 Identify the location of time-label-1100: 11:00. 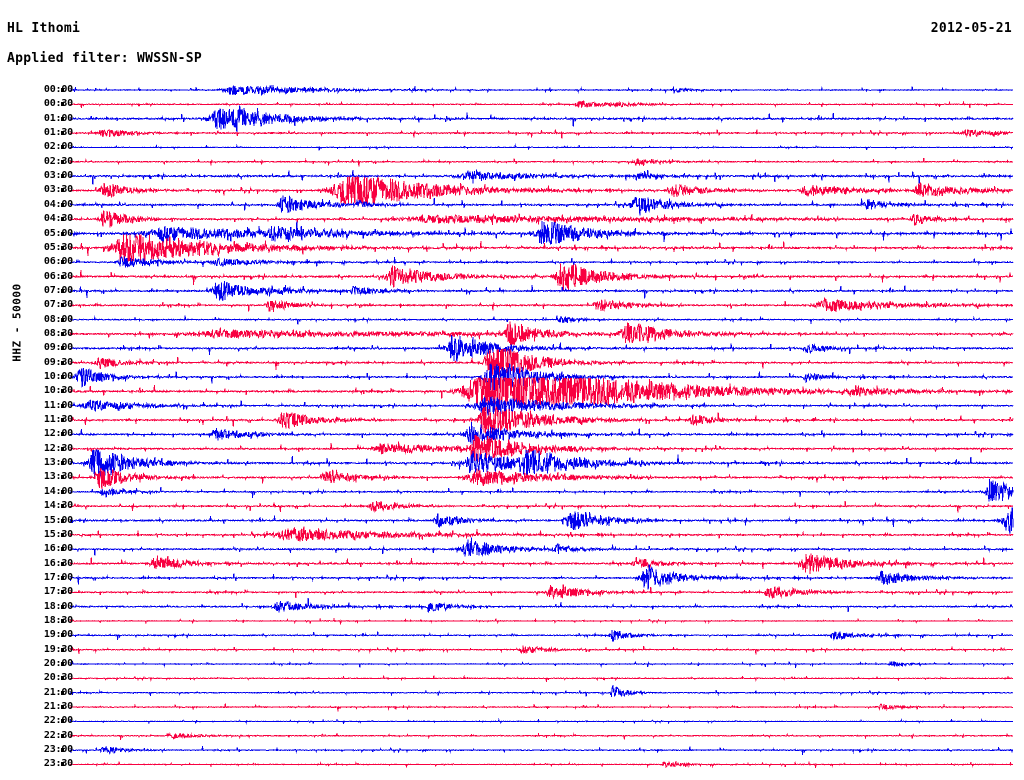
(58, 405).